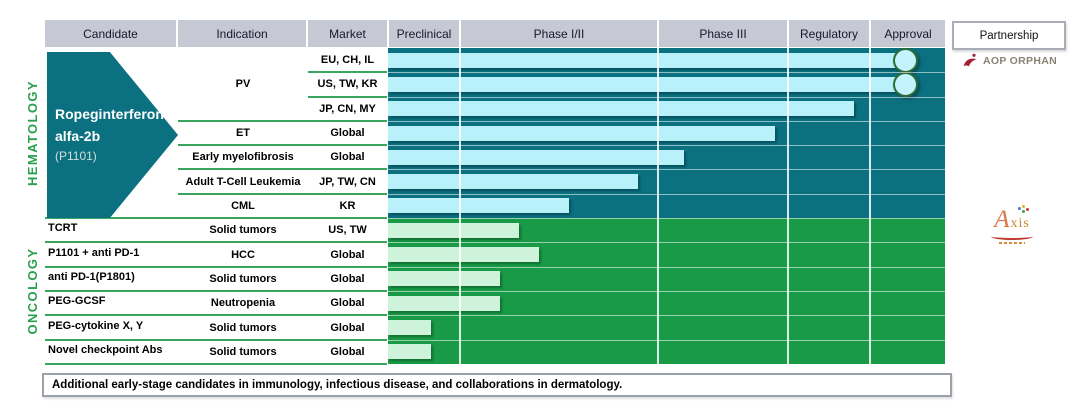 The image size is (1077, 417). What do you see at coordinates (76, 156) in the screenshot?
I see `candidate-code: (P1101)` at bounding box center [76, 156].